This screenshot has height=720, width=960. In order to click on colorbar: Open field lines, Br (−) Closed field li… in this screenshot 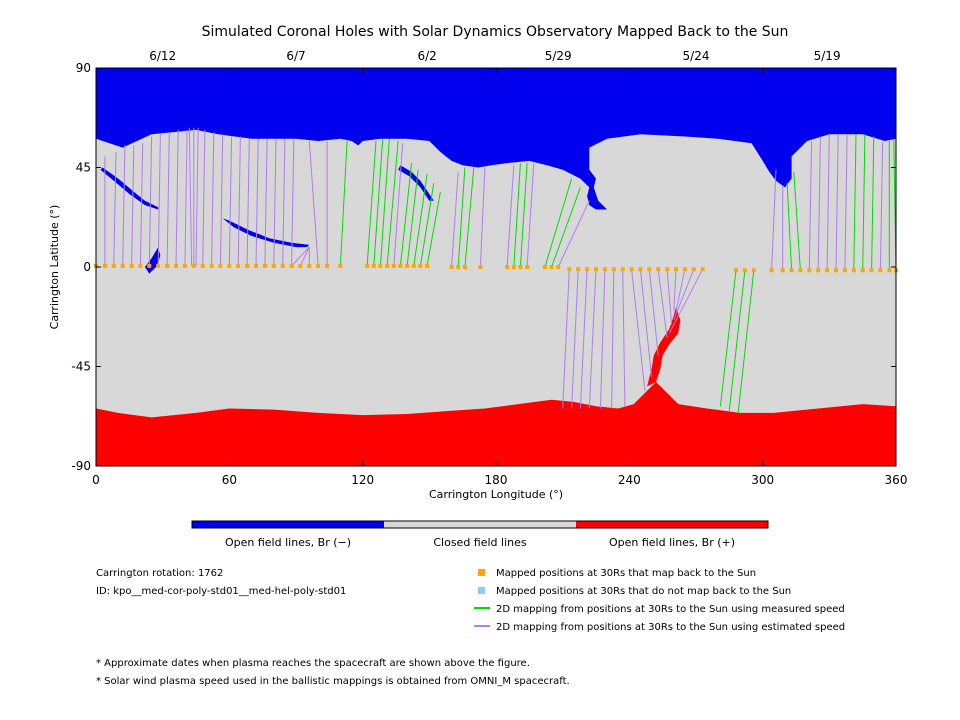, I will do `click(480, 534)`.